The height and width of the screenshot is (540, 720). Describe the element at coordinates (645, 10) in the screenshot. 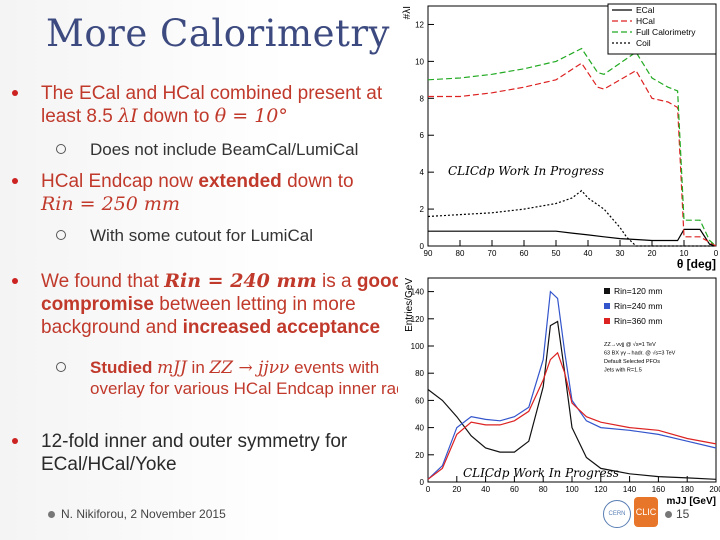

I see `legend-label: ECal` at that location.